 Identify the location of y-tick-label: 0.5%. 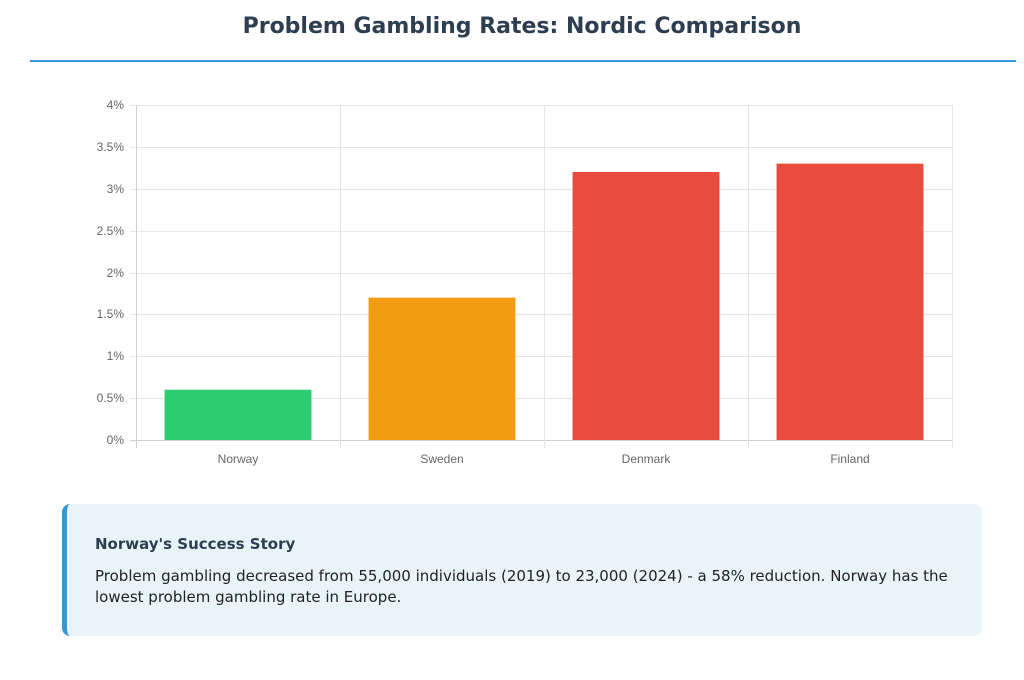
(110, 398).